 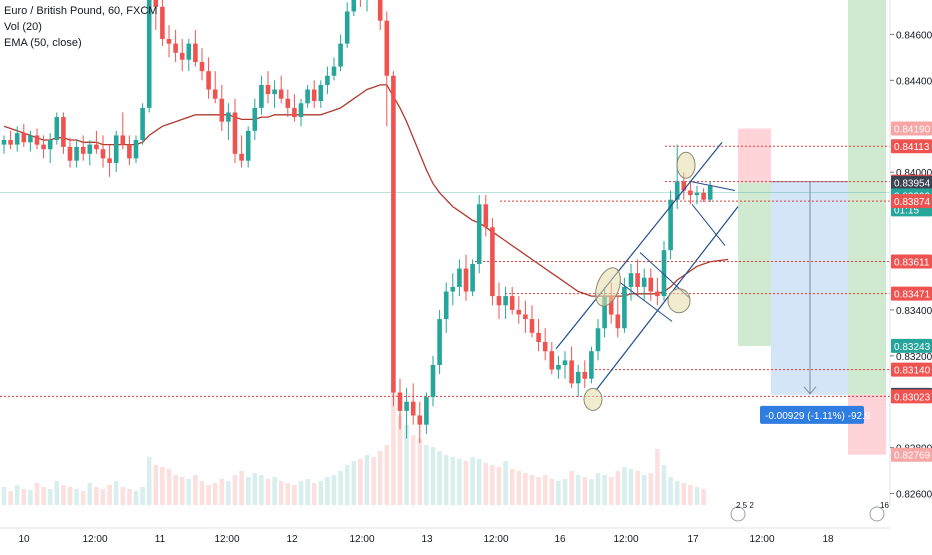 I want to click on ema-legend: EMA (50, close), so click(x=43, y=43).